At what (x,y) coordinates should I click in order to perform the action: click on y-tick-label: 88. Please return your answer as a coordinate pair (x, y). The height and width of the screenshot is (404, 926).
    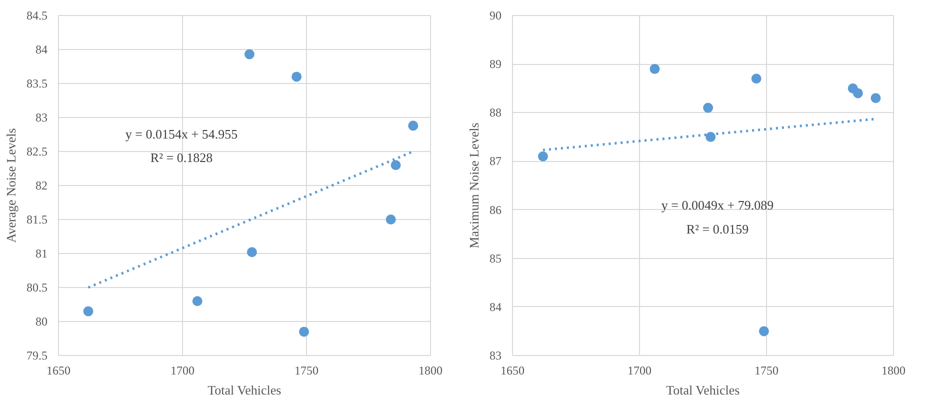
    Looking at the image, I should click on (496, 113).